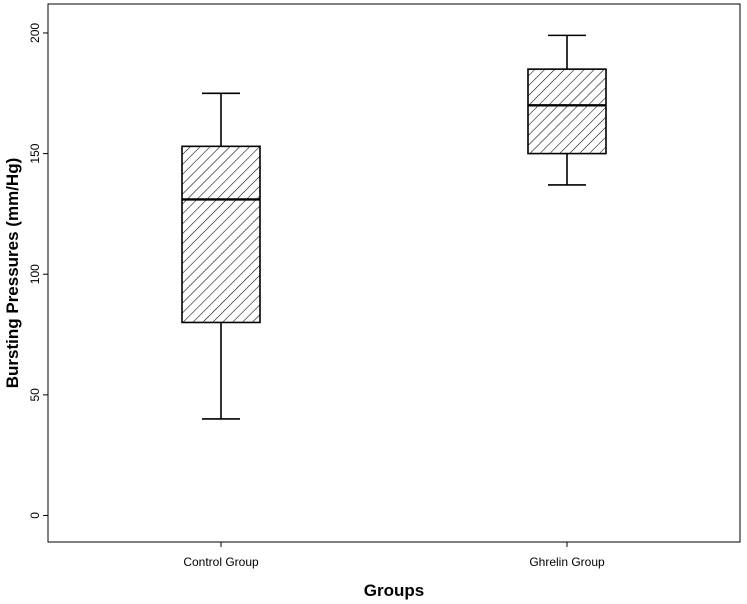  Describe the element at coordinates (567, 562) in the screenshot. I see `x-tick-label-1: Ghrelin Group` at that location.